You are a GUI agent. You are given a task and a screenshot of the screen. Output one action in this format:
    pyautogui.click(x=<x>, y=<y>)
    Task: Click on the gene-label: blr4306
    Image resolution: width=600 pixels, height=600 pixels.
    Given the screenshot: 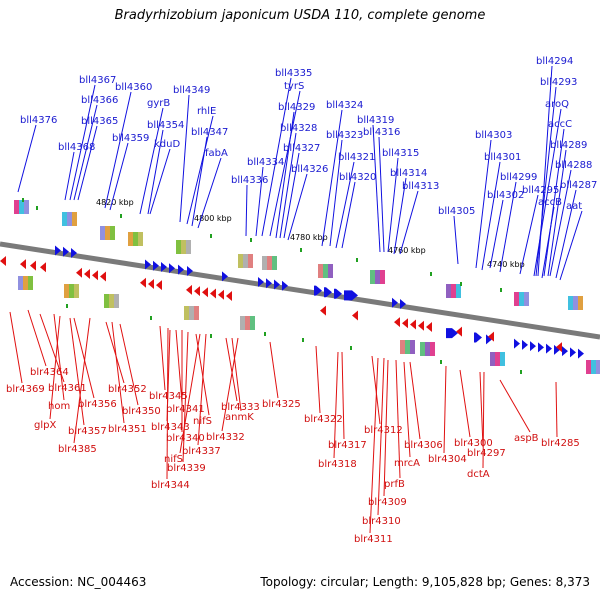 What is the action you would take?
    pyautogui.click(x=423, y=445)
    